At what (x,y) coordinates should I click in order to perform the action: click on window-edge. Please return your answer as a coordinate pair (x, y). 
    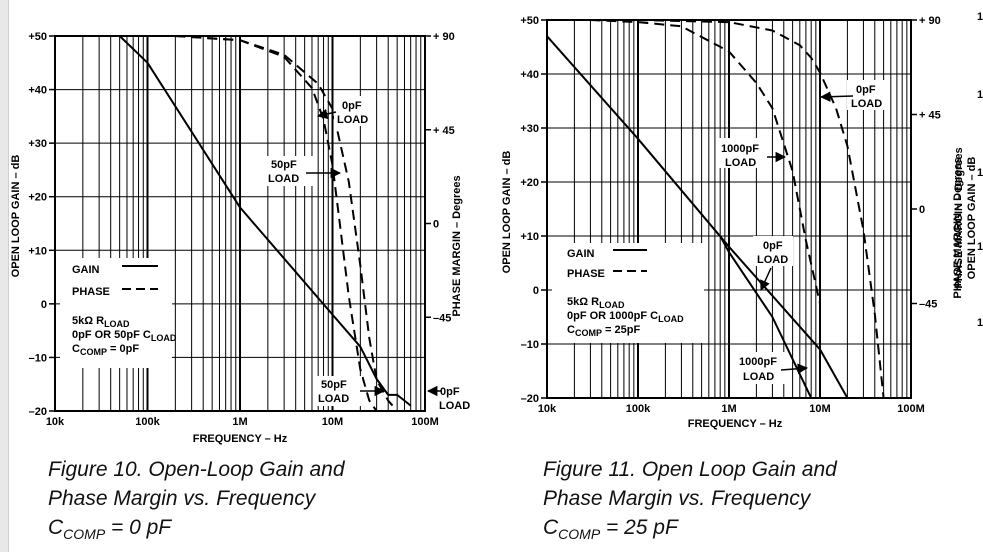
    Looking at the image, I should click on (4, 276).